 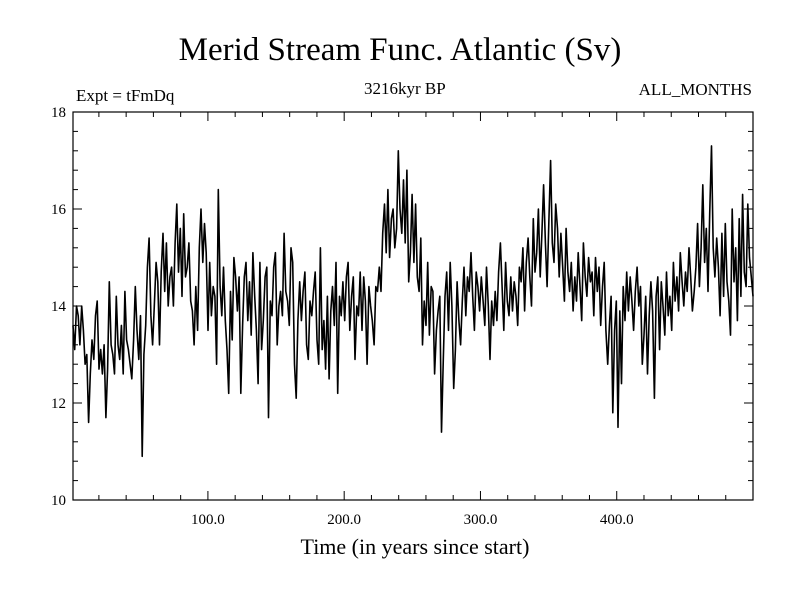 What do you see at coordinates (59, 210) in the screenshot?
I see `y-tick-label: 16` at bounding box center [59, 210].